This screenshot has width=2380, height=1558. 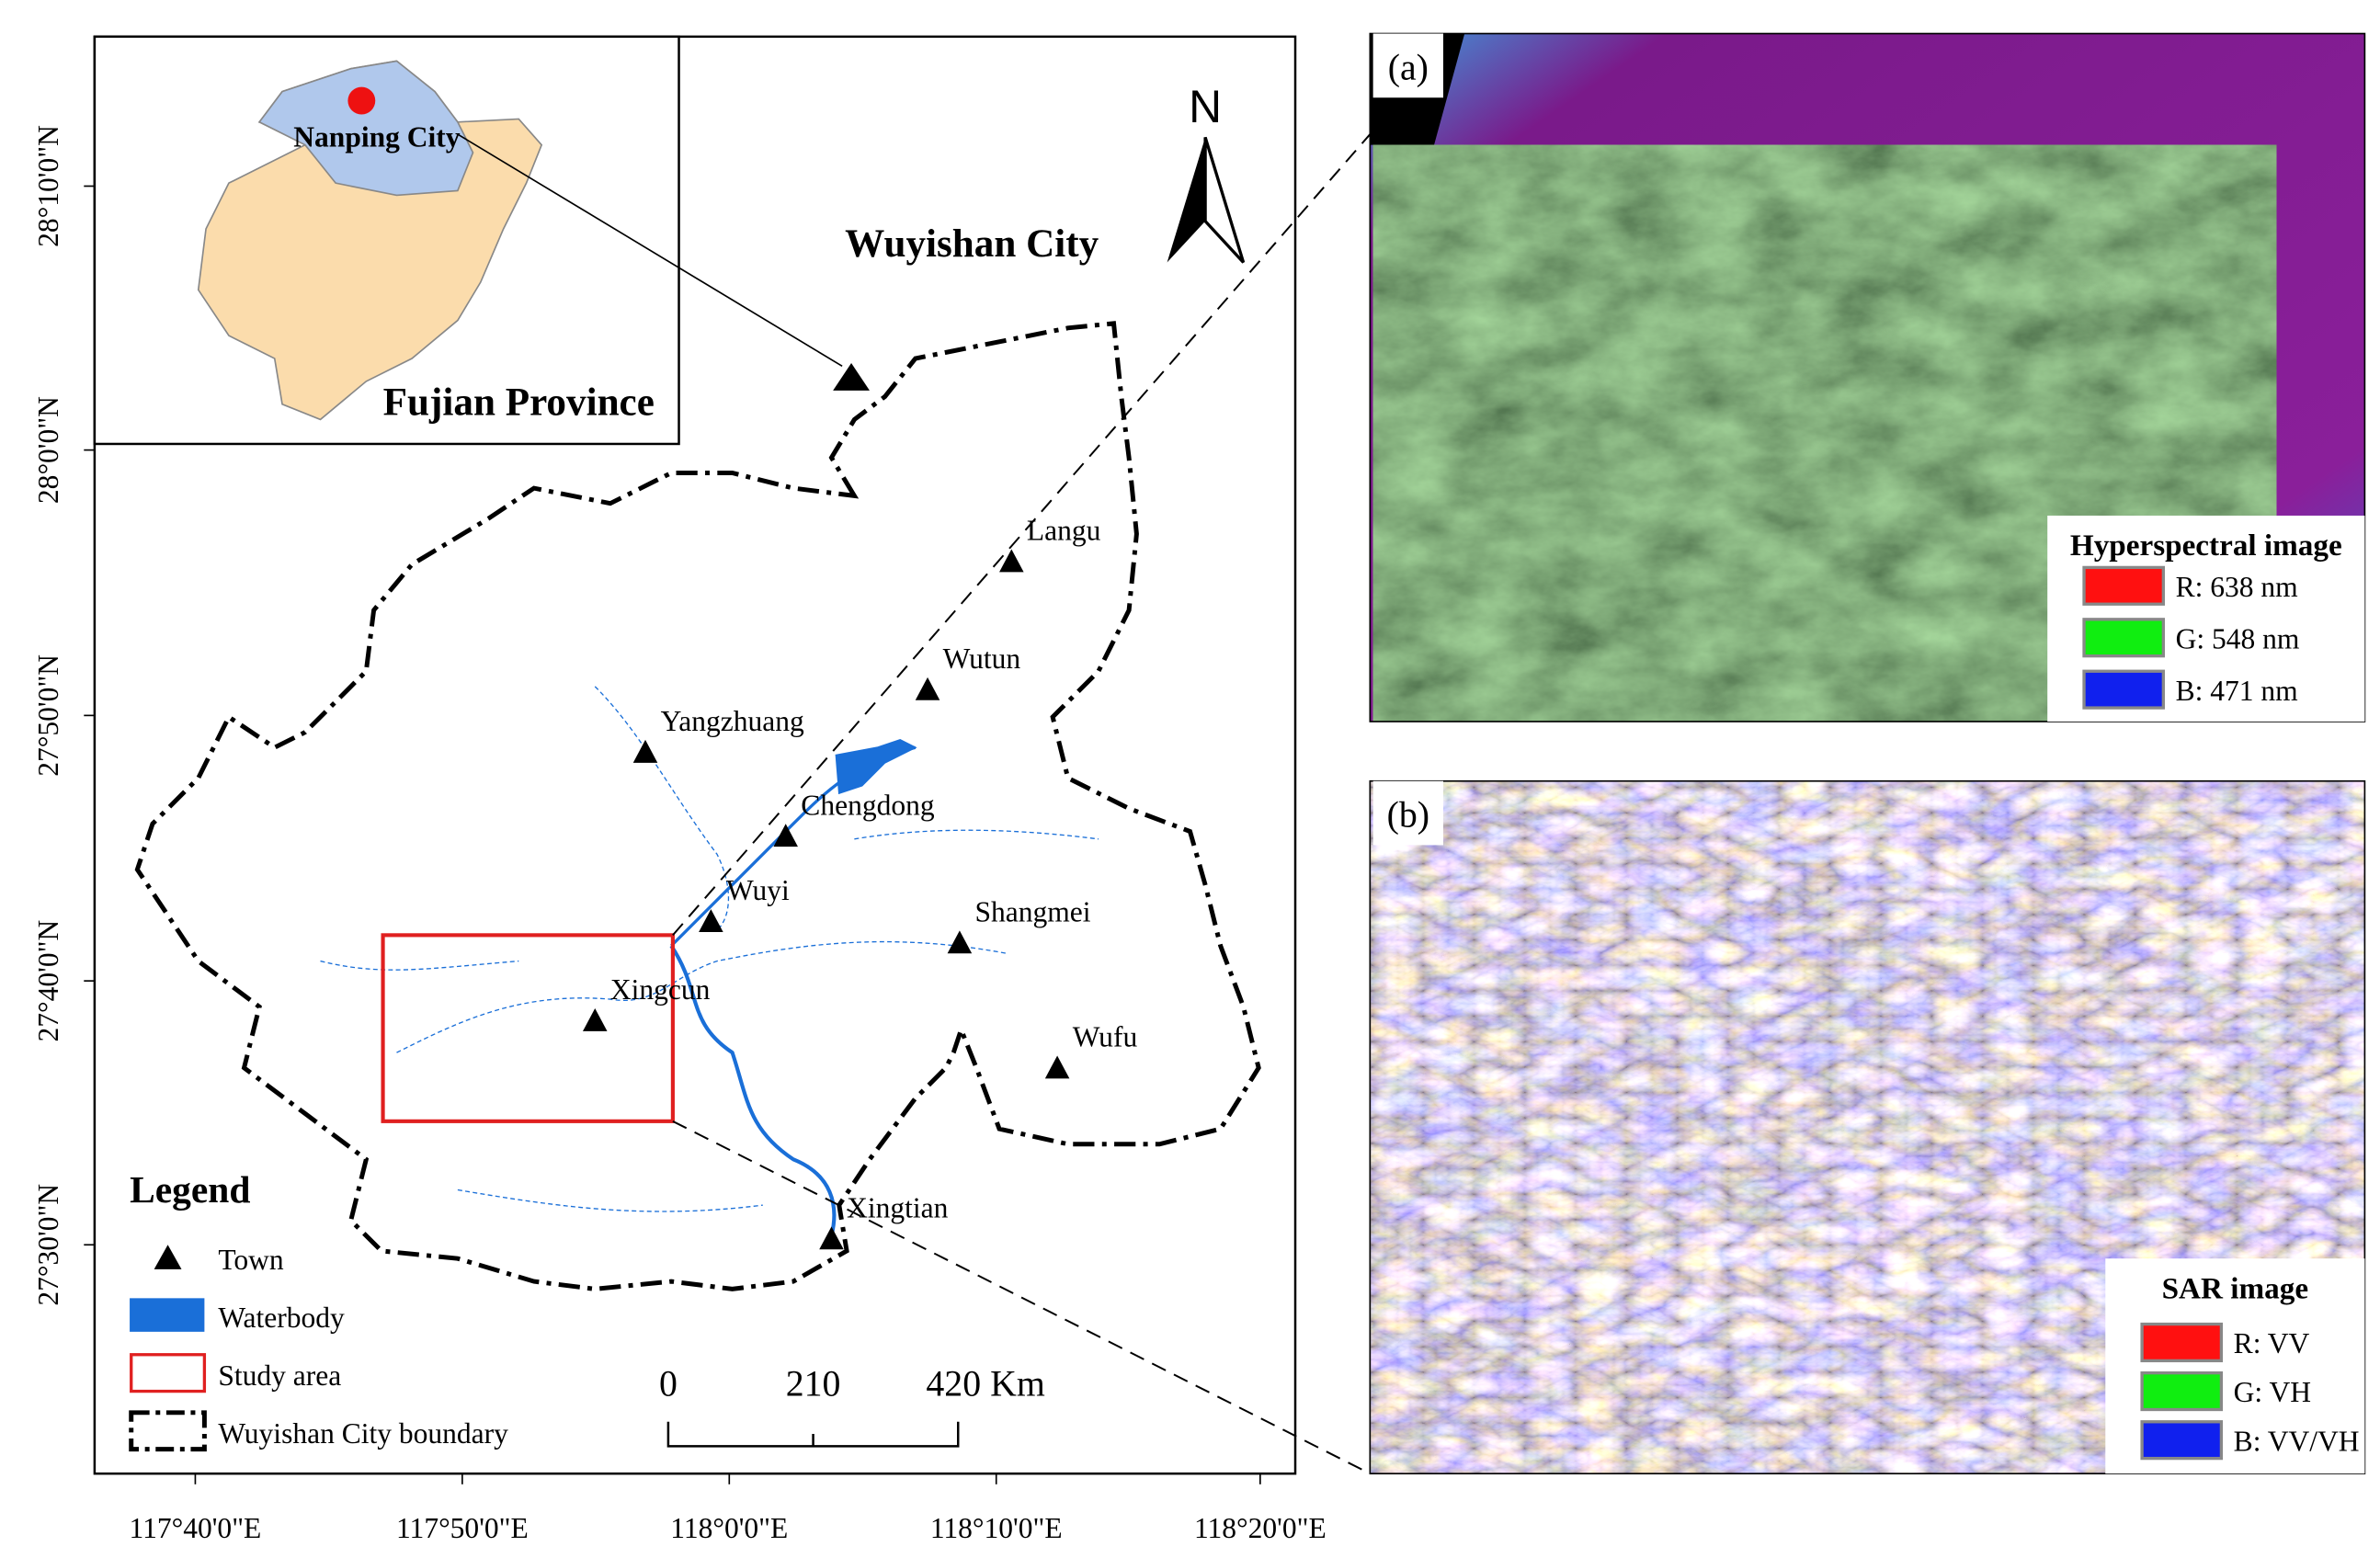 What do you see at coordinates (2237, 691) in the screenshot?
I see `band-label: B: 471 nm` at bounding box center [2237, 691].